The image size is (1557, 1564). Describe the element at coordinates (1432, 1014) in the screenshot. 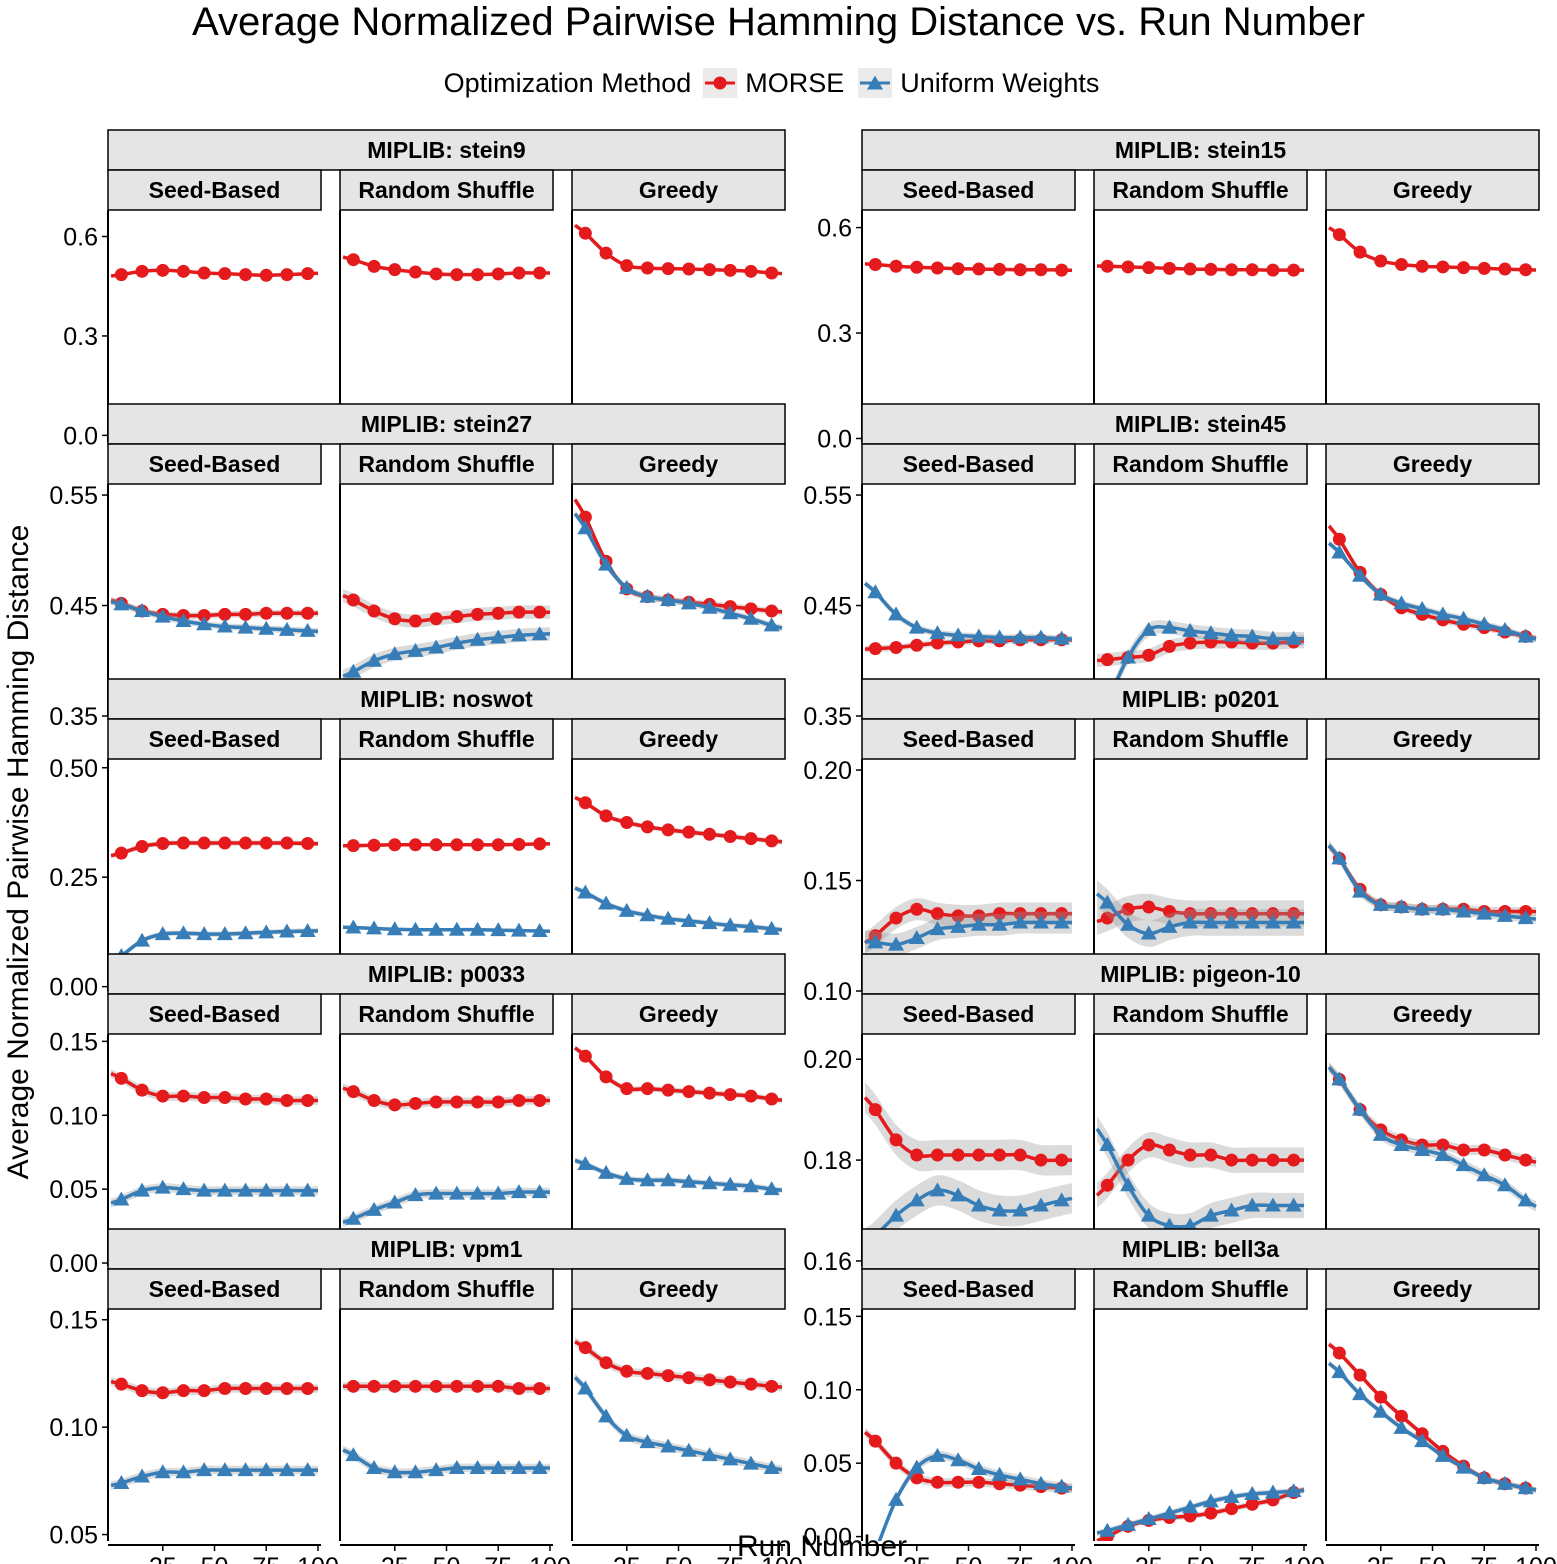

I see `strip-miplib-pigeon-10-greedy` at that location.